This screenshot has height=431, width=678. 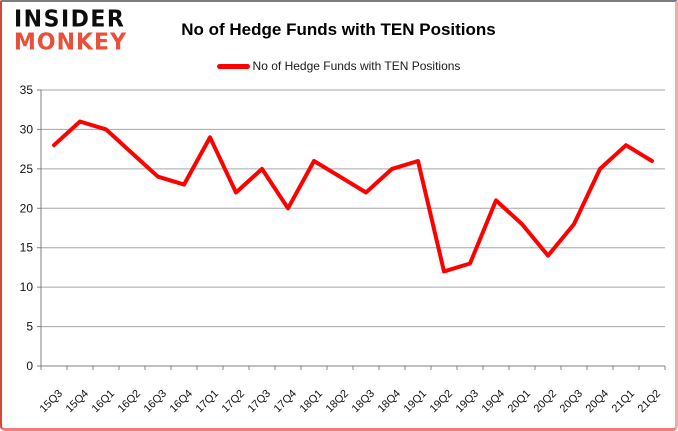 What do you see at coordinates (390, 402) in the screenshot?
I see `x-tick-label: 18Q4` at bounding box center [390, 402].